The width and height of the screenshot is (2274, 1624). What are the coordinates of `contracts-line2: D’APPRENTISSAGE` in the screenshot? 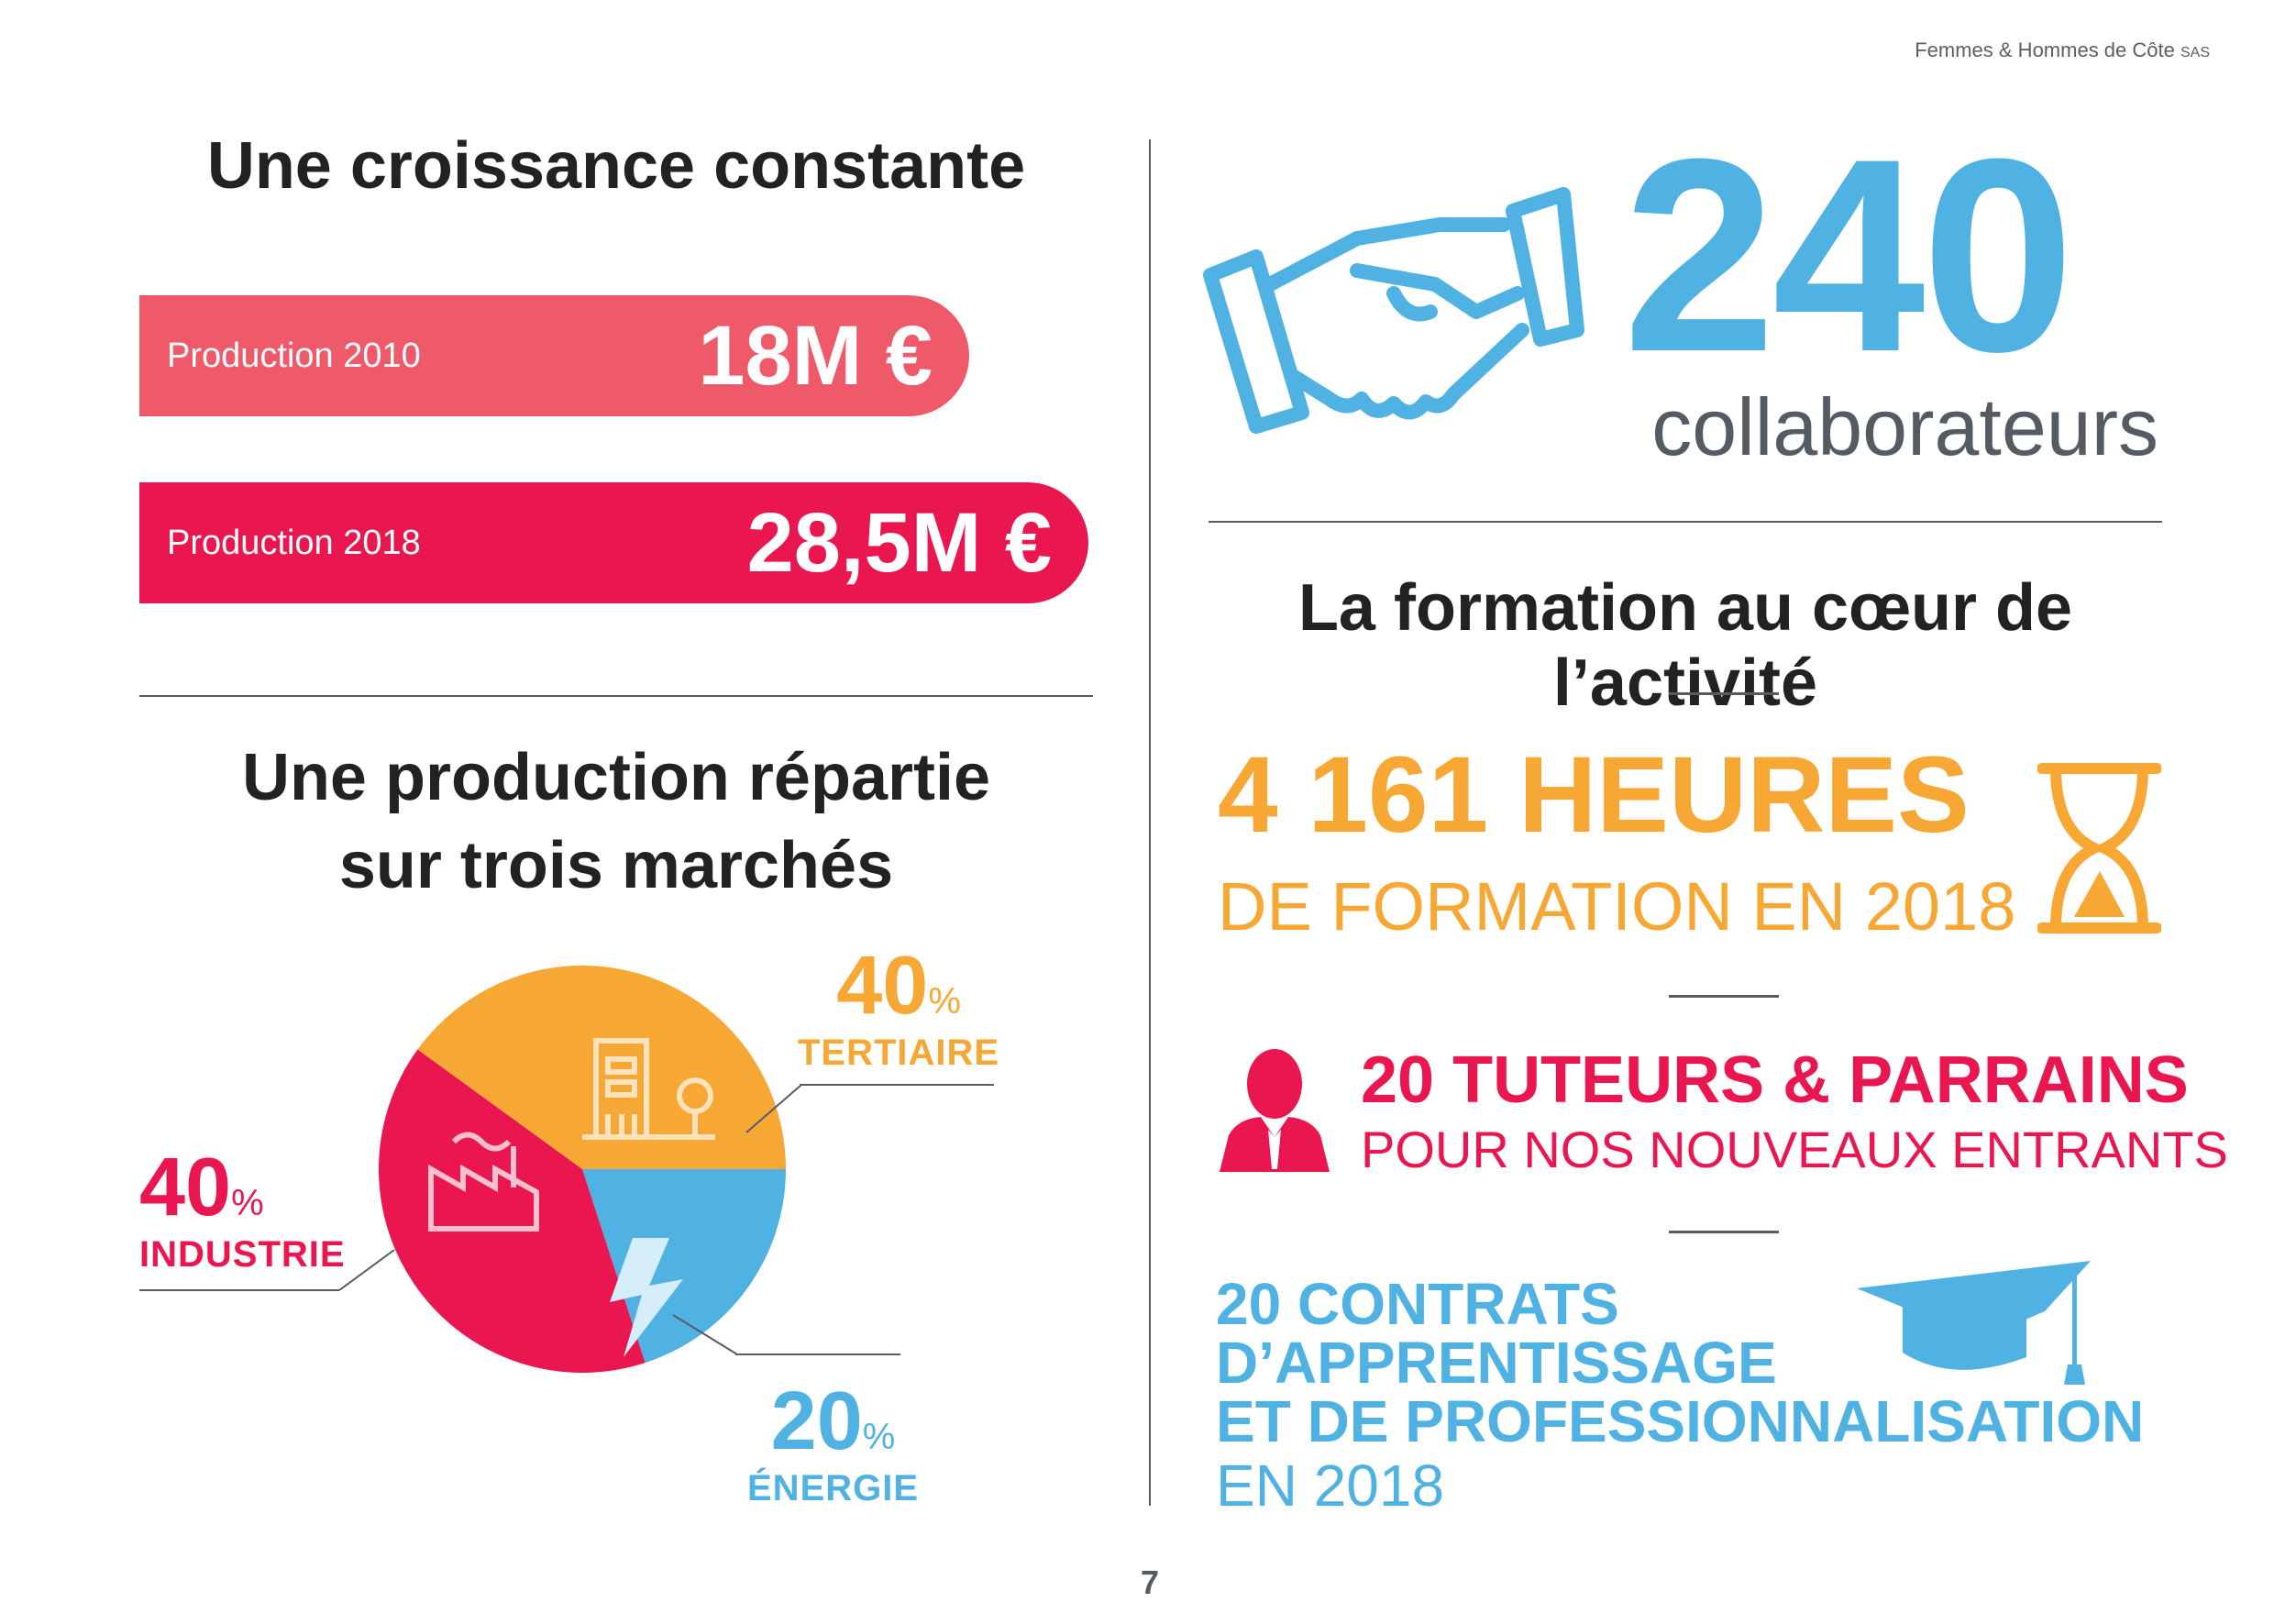 It's located at (1497, 1363).